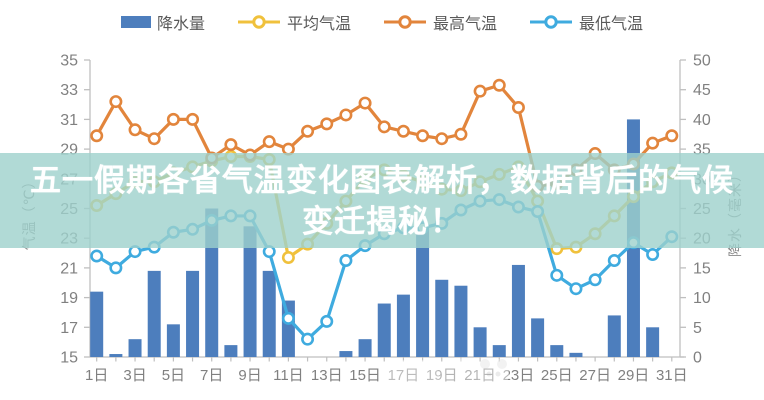 This screenshot has height=400, width=764. Describe the element at coordinates (480, 375) in the screenshot. I see `svg-text: 21日` at that location.